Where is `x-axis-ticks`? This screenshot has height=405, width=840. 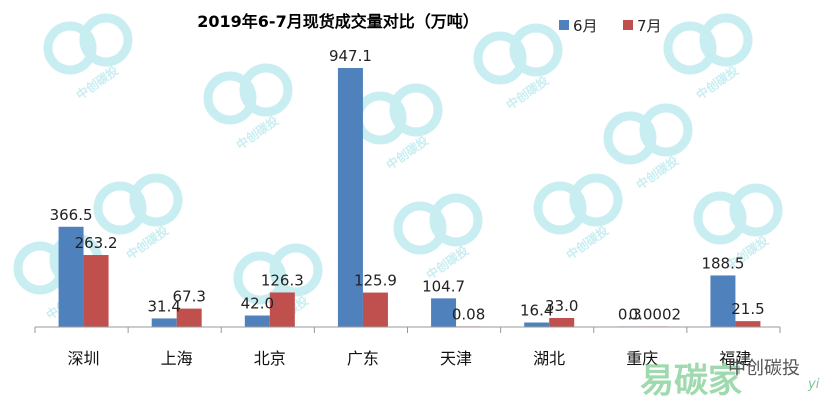 x-axis-ticks is located at coordinates (407, 330).